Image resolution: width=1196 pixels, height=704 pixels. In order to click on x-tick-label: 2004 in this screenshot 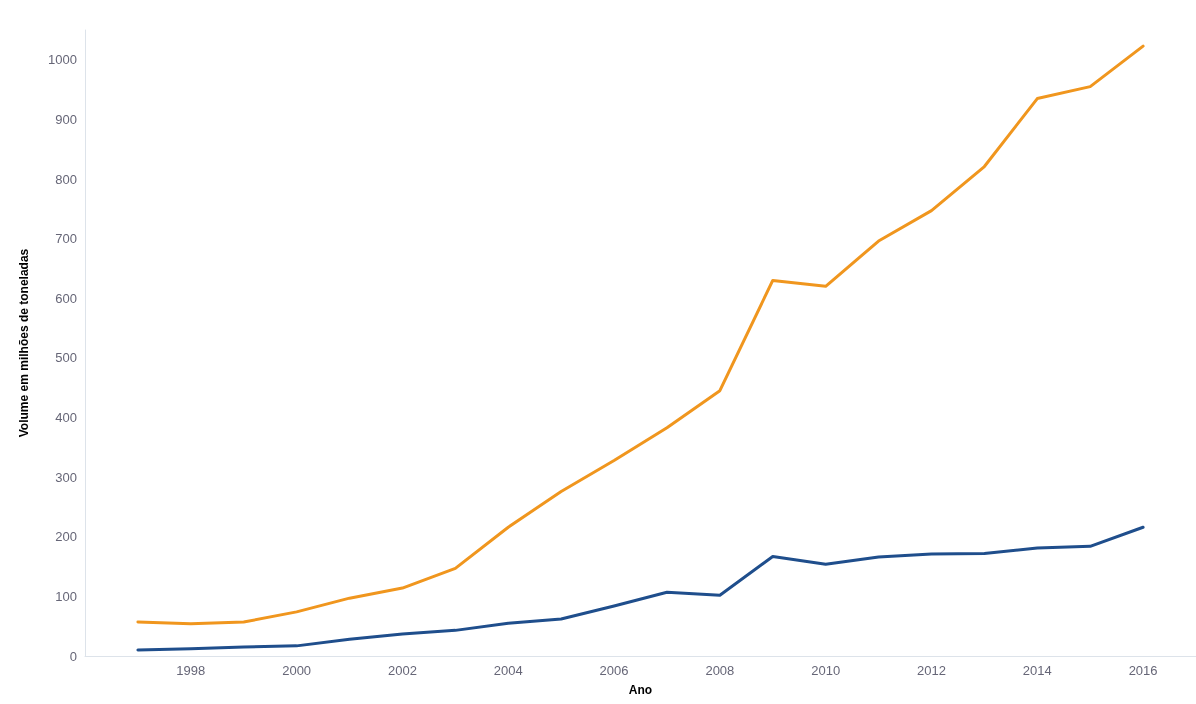, I will do `click(508, 670)`.